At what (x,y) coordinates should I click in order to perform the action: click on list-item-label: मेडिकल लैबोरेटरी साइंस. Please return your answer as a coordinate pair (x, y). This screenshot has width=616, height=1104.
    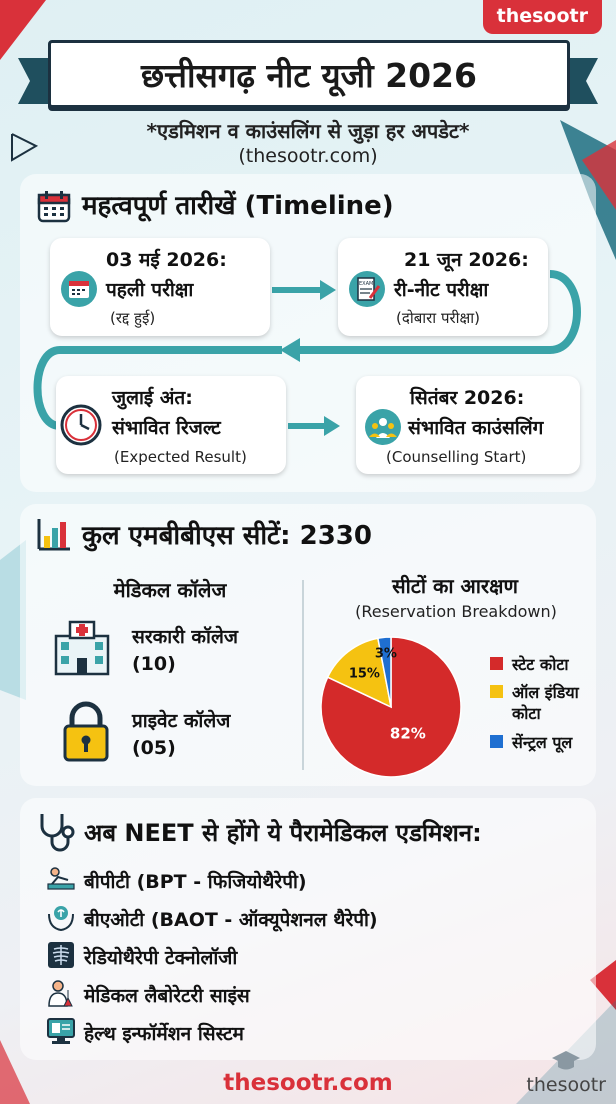
    Looking at the image, I should click on (167, 996).